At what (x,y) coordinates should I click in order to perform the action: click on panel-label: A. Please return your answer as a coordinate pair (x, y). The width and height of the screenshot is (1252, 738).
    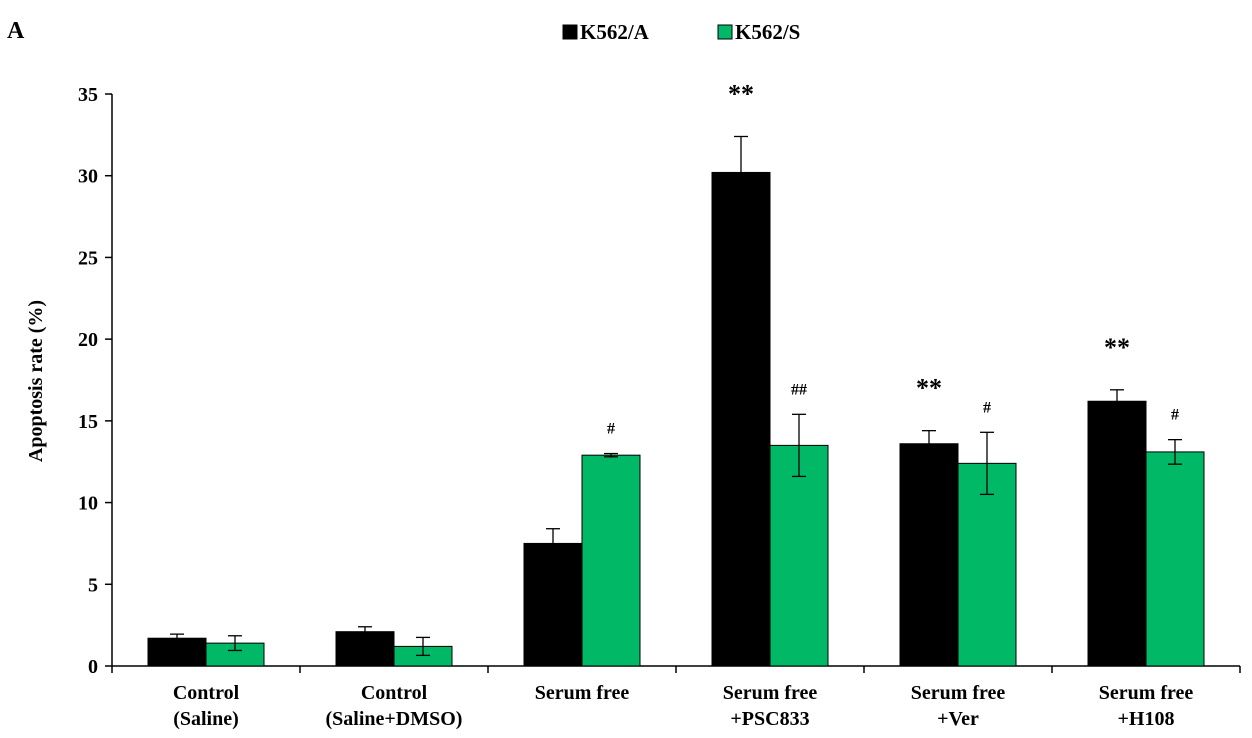
    Looking at the image, I should click on (16, 31).